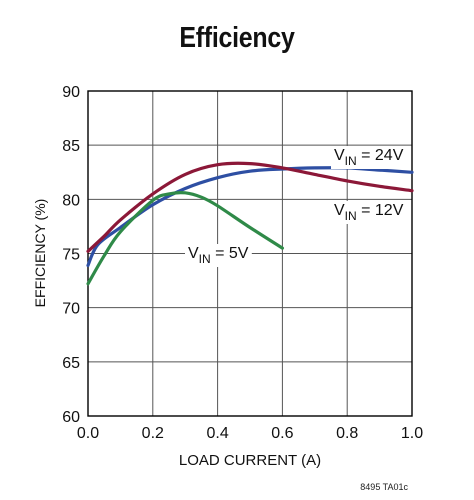 This screenshot has width=474, height=500. I want to click on y-tick-label: 85, so click(71, 146).